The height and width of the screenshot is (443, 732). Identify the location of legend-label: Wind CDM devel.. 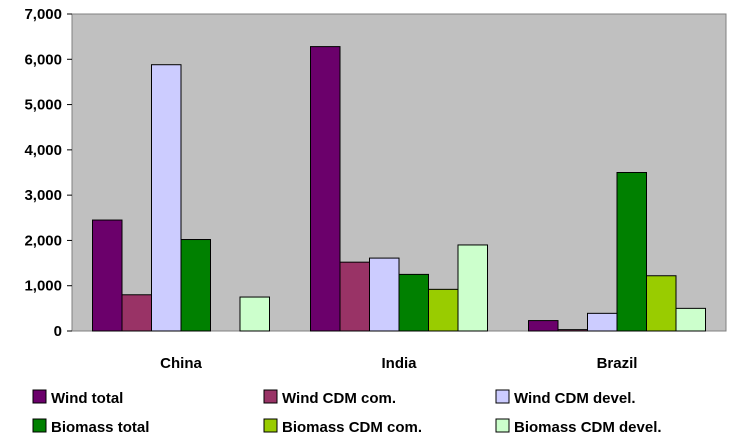
(575, 398).